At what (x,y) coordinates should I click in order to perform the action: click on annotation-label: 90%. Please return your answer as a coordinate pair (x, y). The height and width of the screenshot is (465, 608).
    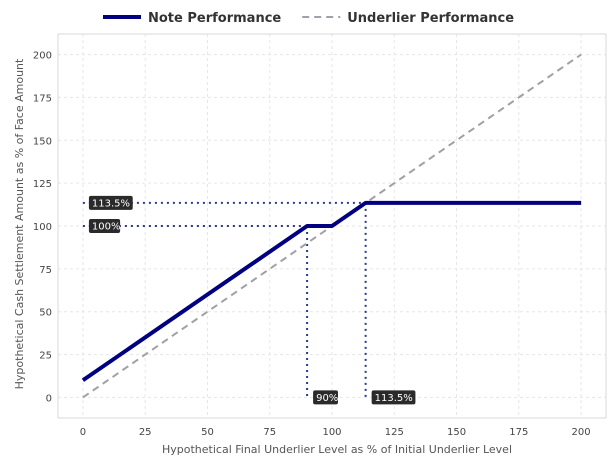
    Looking at the image, I should click on (327, 398).